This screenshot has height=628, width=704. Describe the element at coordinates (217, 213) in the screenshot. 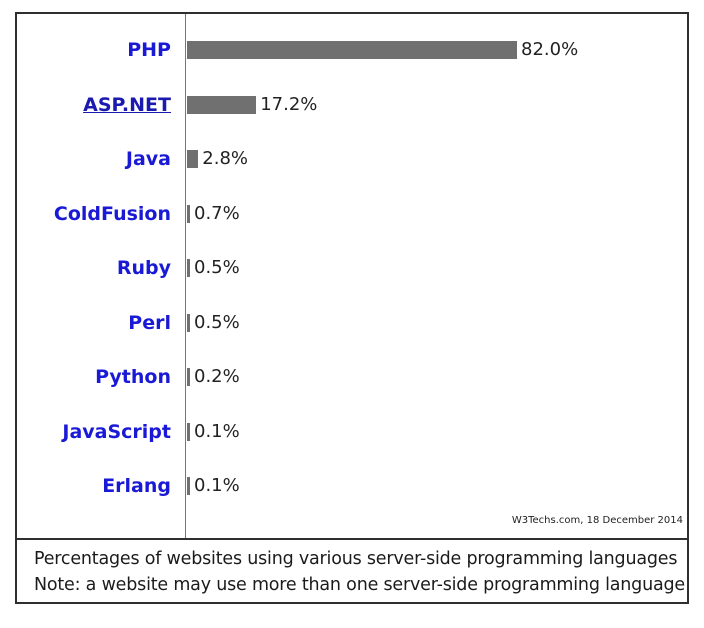

I see `value-label: 0.7%` at that location.